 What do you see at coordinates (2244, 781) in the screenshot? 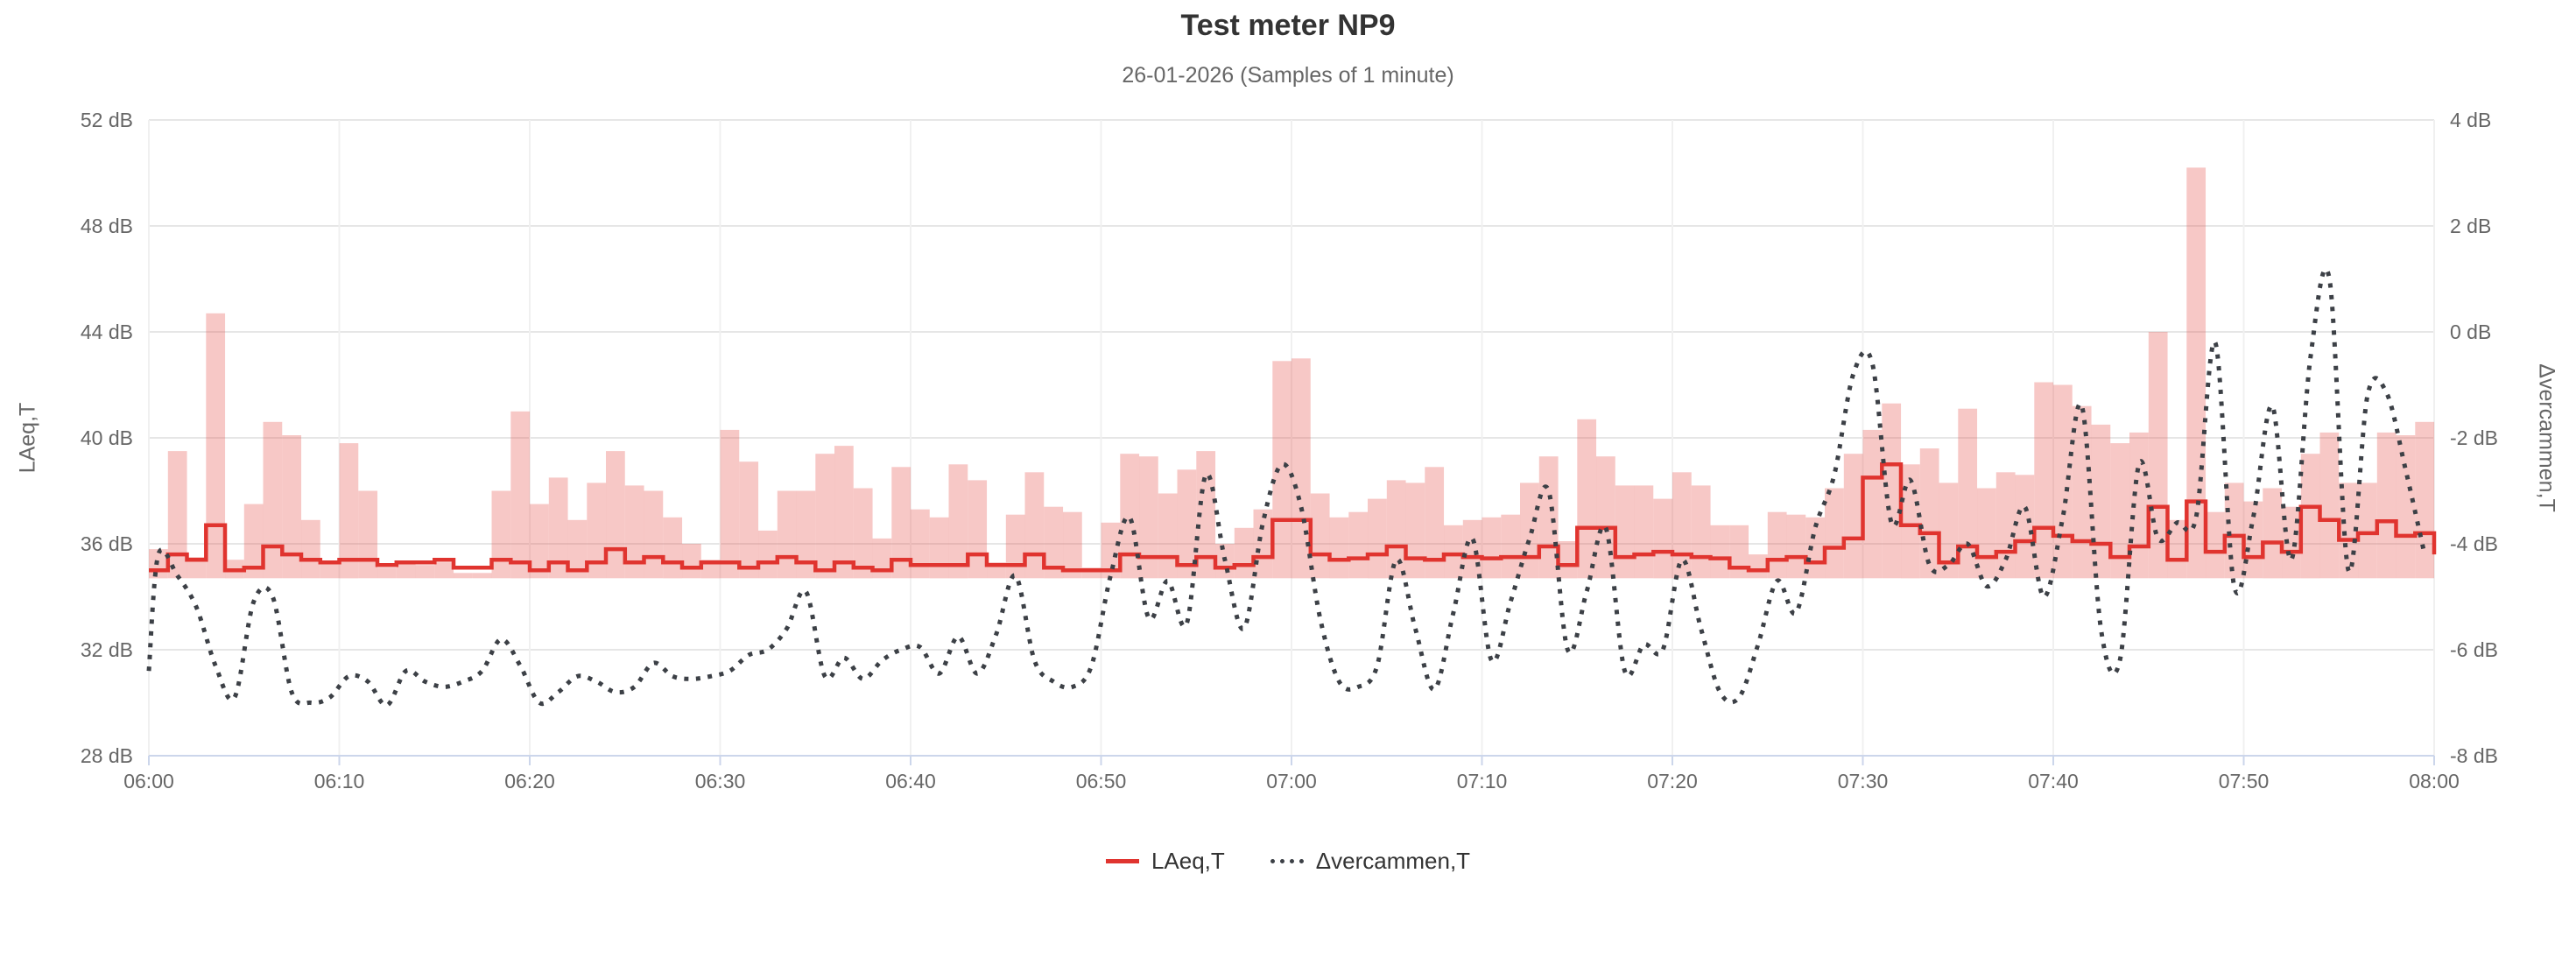
I see `x-axis-label-11: 07:50` at bounding box center [2244, 781].